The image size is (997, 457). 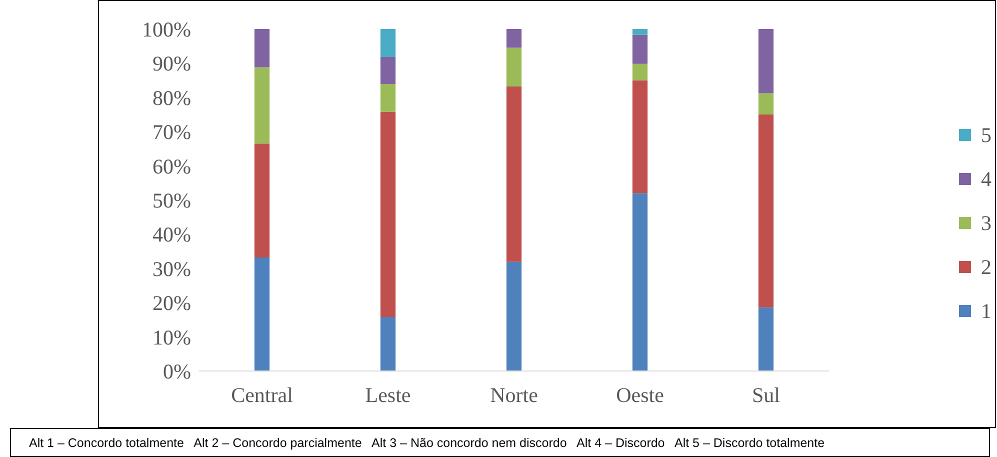 What do you see at coordinates (388, 394) in the screenshot?
I see `x-tick-label: Leste` at bounding box center [388, 394].